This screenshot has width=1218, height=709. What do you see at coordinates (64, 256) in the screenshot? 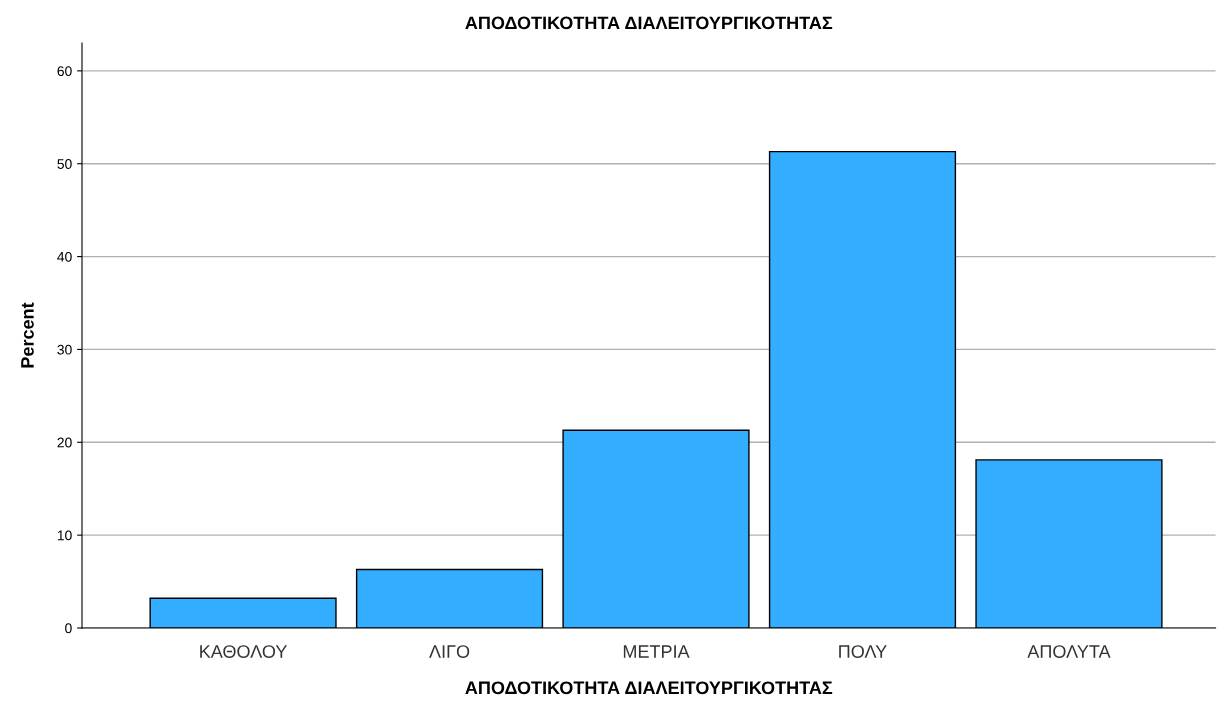
I see `y-tick-label: 40` at bounding box center [64, 256].